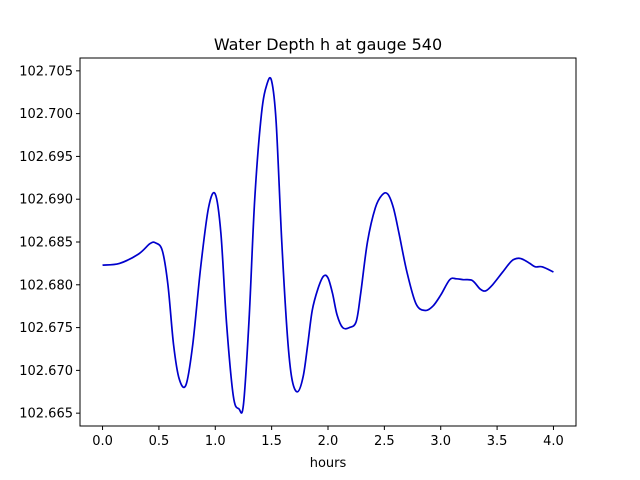 This screenshot has width=640, height=480. What do you see at coordinates (159, 441) in the screenshot?
I see `x-tick-label: 0.5` at bounding box center [159, 441].